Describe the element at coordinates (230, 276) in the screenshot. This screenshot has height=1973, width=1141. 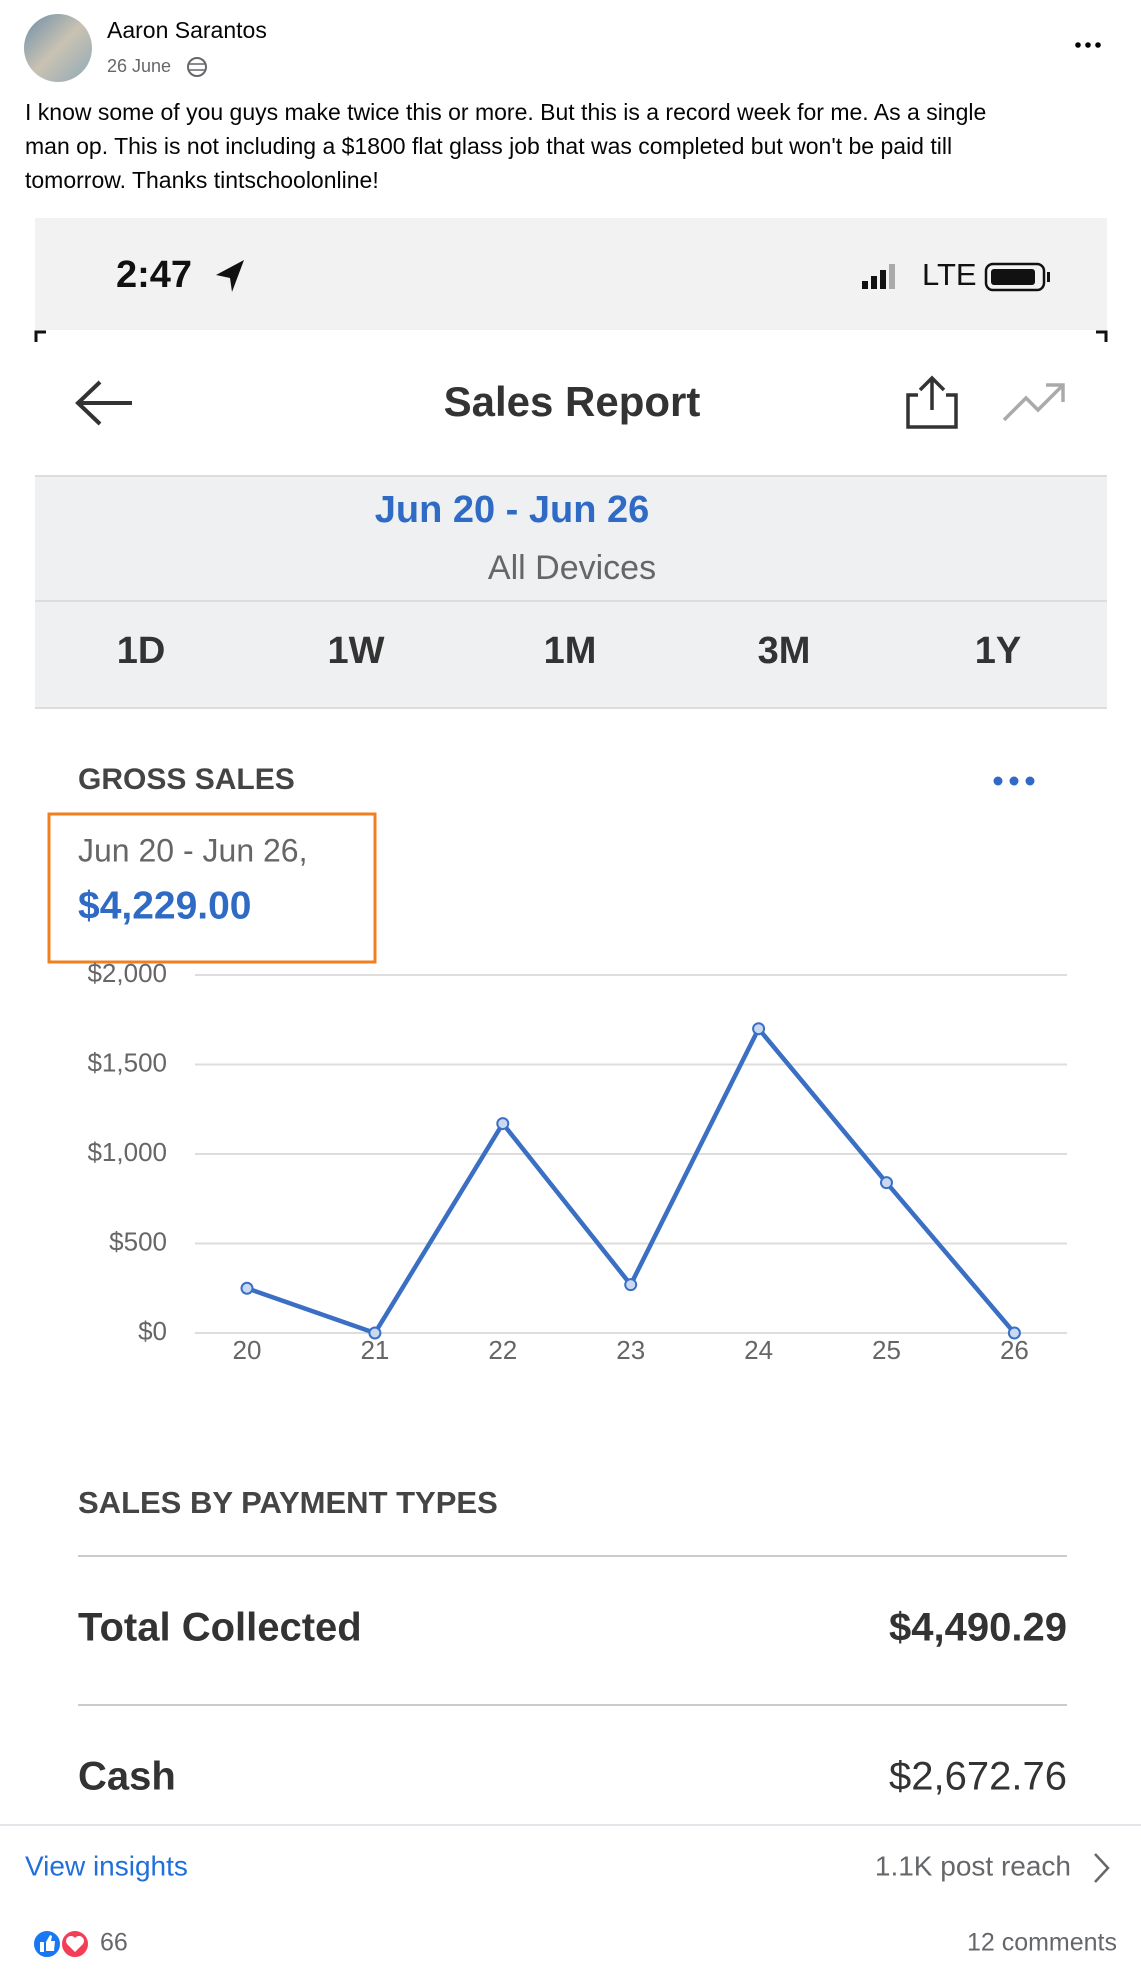
I see `location-icon` at that location.